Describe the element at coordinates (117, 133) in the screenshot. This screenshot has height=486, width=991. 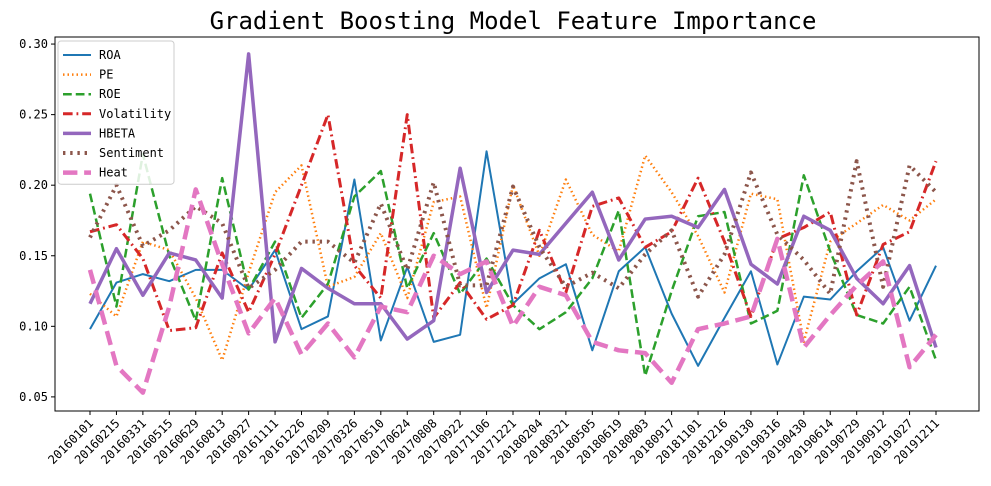
I see `legend-label-hbeta: HBETA` at that location.